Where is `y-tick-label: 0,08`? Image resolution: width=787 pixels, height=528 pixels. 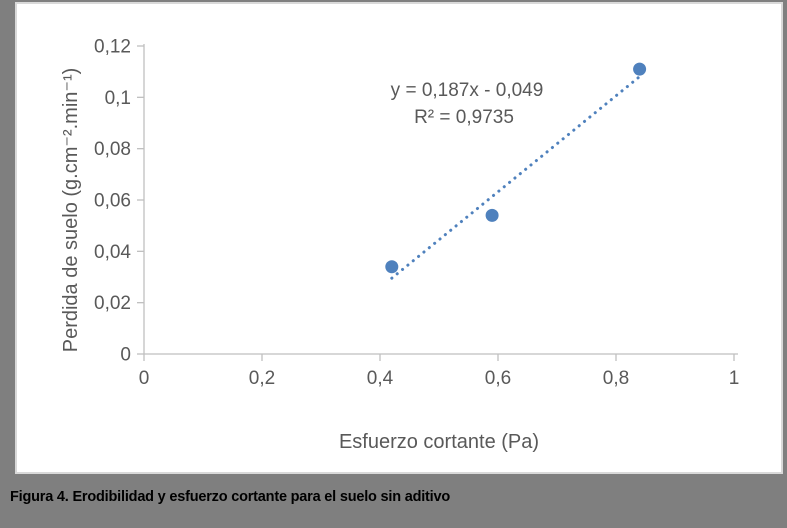
y-tick-label: 0,08 is located at coordinates (112, 149).